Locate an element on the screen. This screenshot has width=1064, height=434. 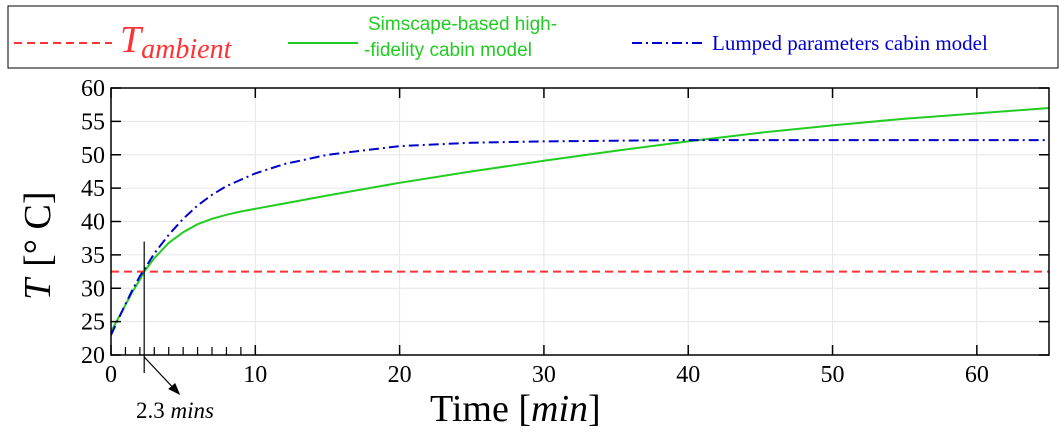
y-axis-label-symbol: T is located at coordinates (38, 288).